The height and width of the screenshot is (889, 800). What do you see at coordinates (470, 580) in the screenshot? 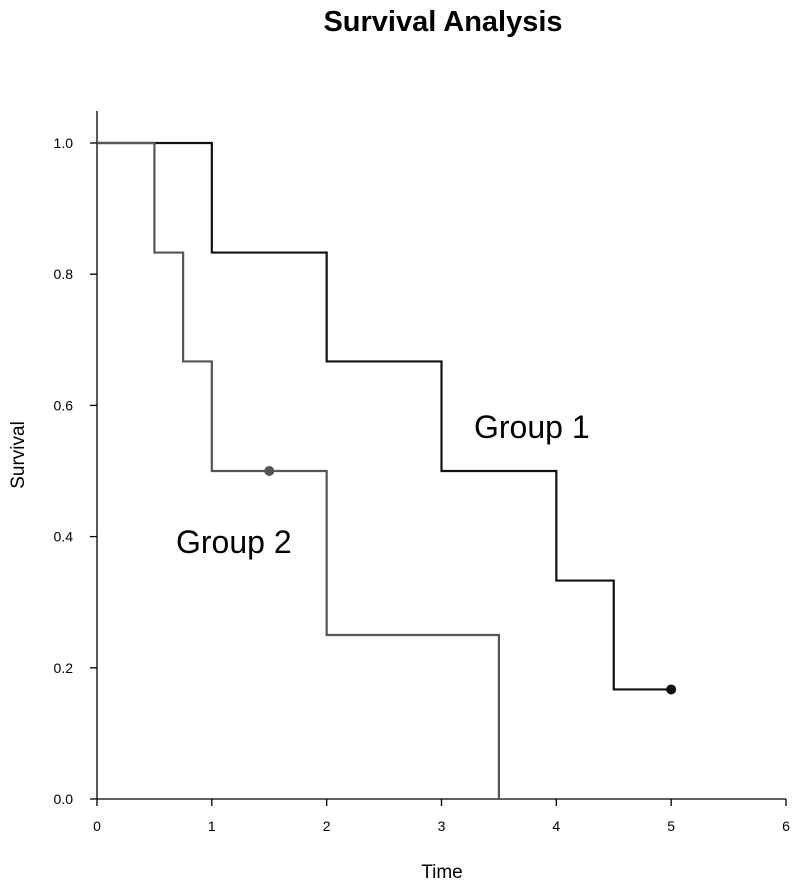
I see `censor-marks` at bounding box center [470, 580].